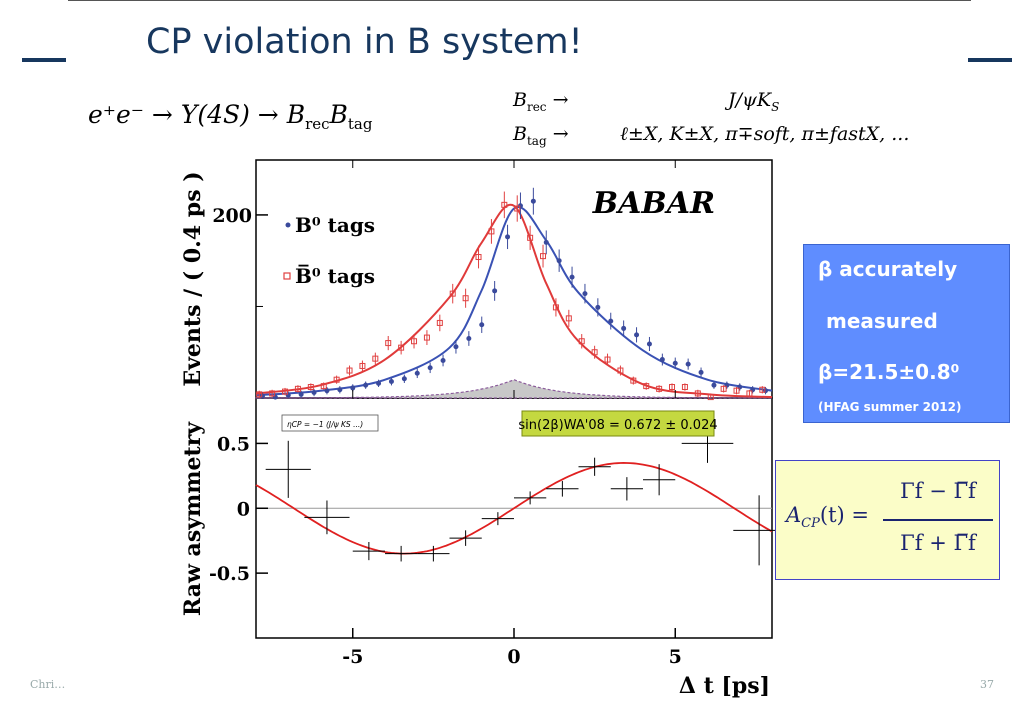  I want to click on acp-formula-box: ACP(t) = Γf − Γ̅f Γf + Γ̅f, so click(887, 520).